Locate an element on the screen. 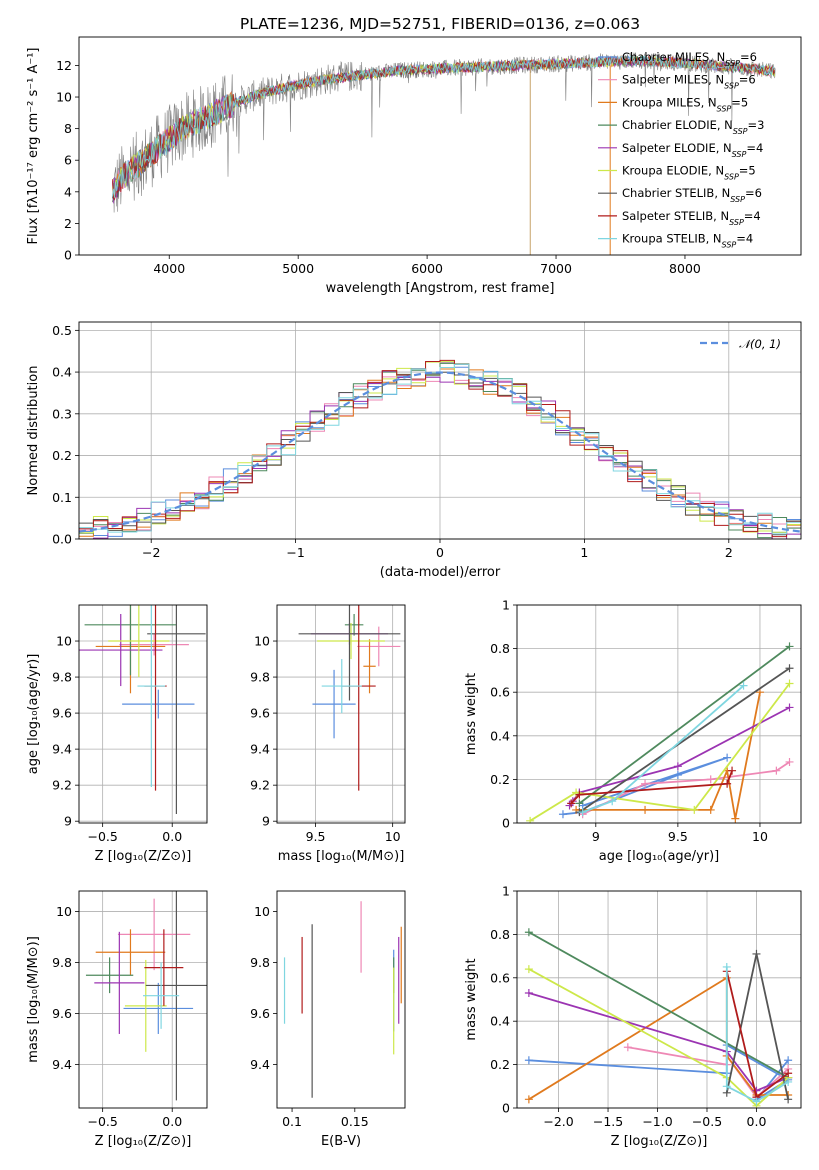  model-spectrum-line is located at coordinates (444, 126).